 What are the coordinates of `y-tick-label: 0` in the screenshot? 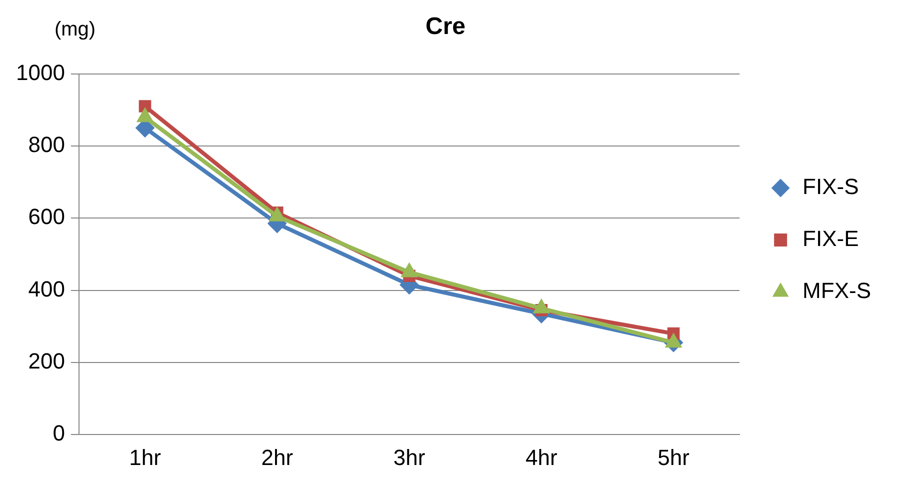 It's located at (58, 433).